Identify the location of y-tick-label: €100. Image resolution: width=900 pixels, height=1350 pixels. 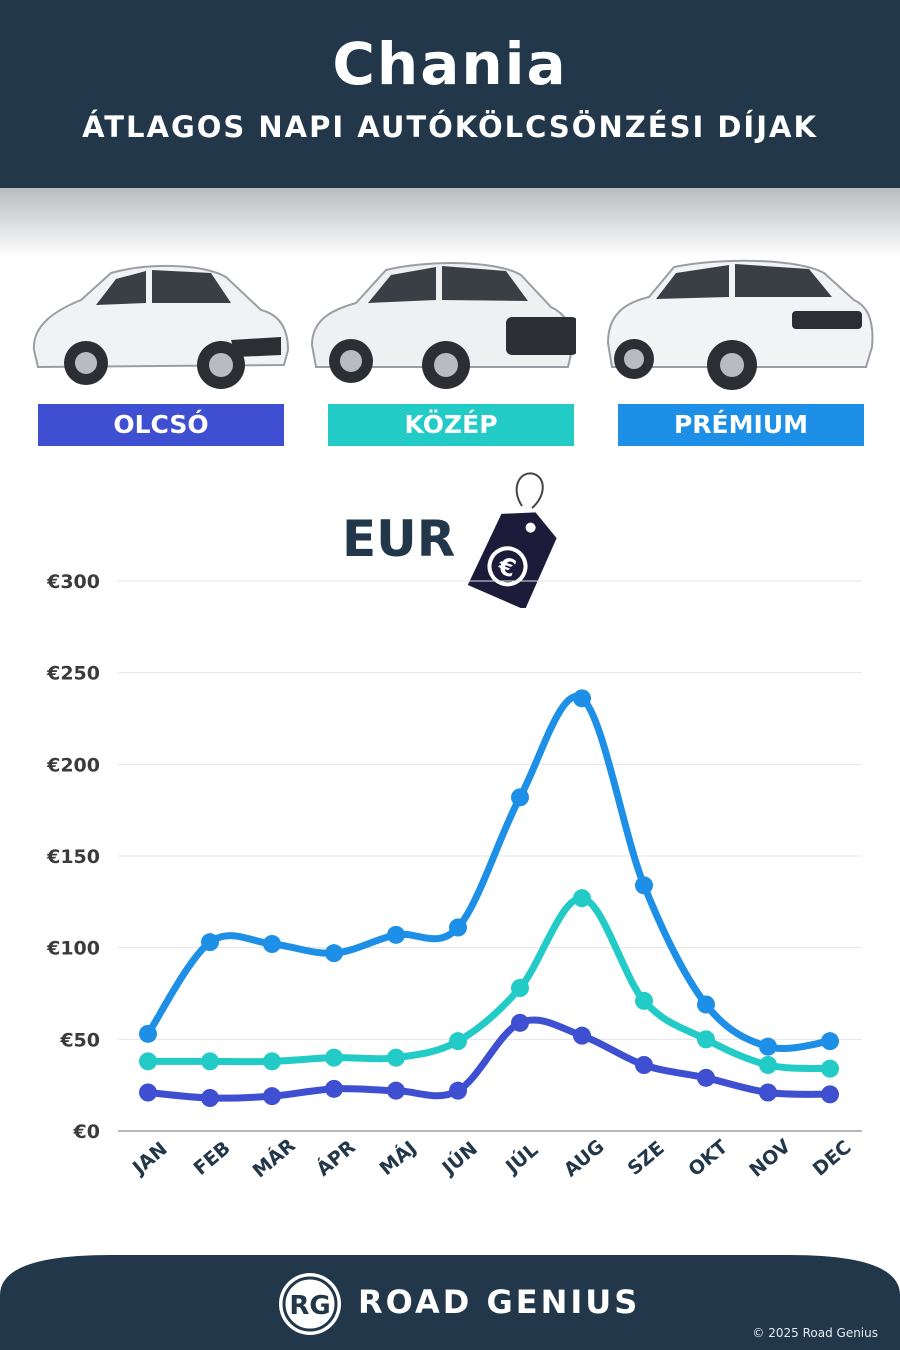
(73, 949).